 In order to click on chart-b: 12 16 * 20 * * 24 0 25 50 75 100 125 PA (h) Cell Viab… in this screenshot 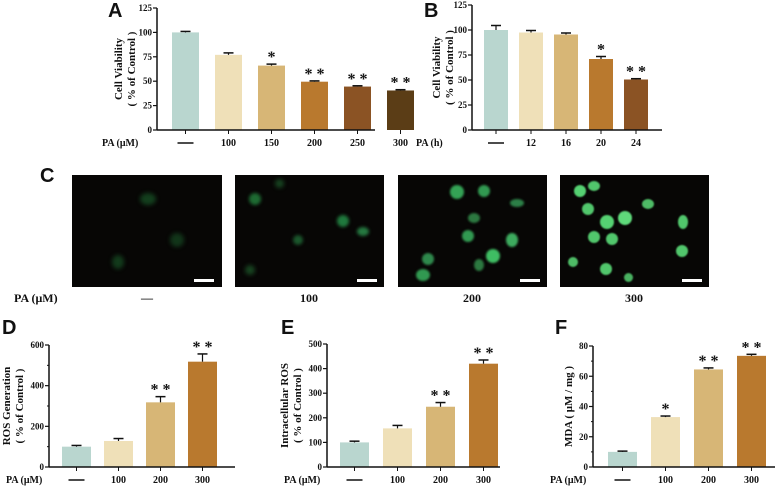, I will do `click(539, 74)`.